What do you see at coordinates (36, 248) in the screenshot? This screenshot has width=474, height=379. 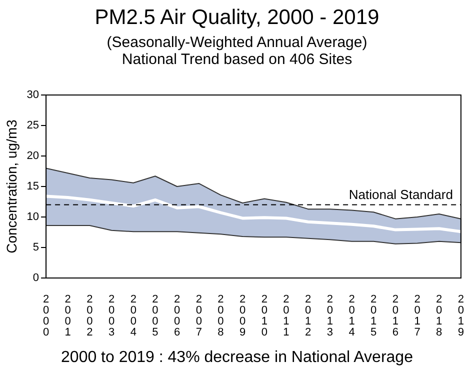 I see `y-tick-label: 5` at bounding box center [36, 248].